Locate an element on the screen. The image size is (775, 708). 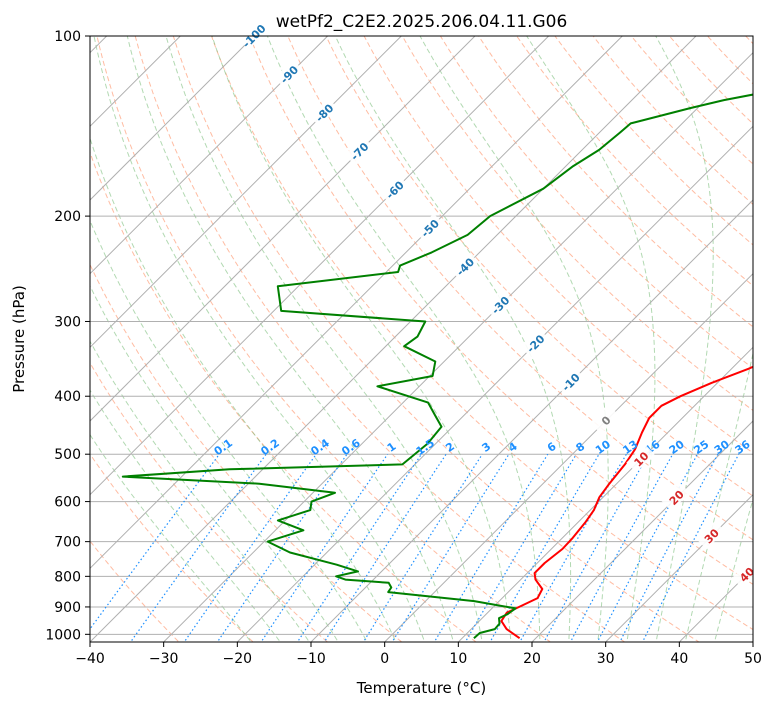
y-tick-label: 100 is located at coordinates (67, 37).